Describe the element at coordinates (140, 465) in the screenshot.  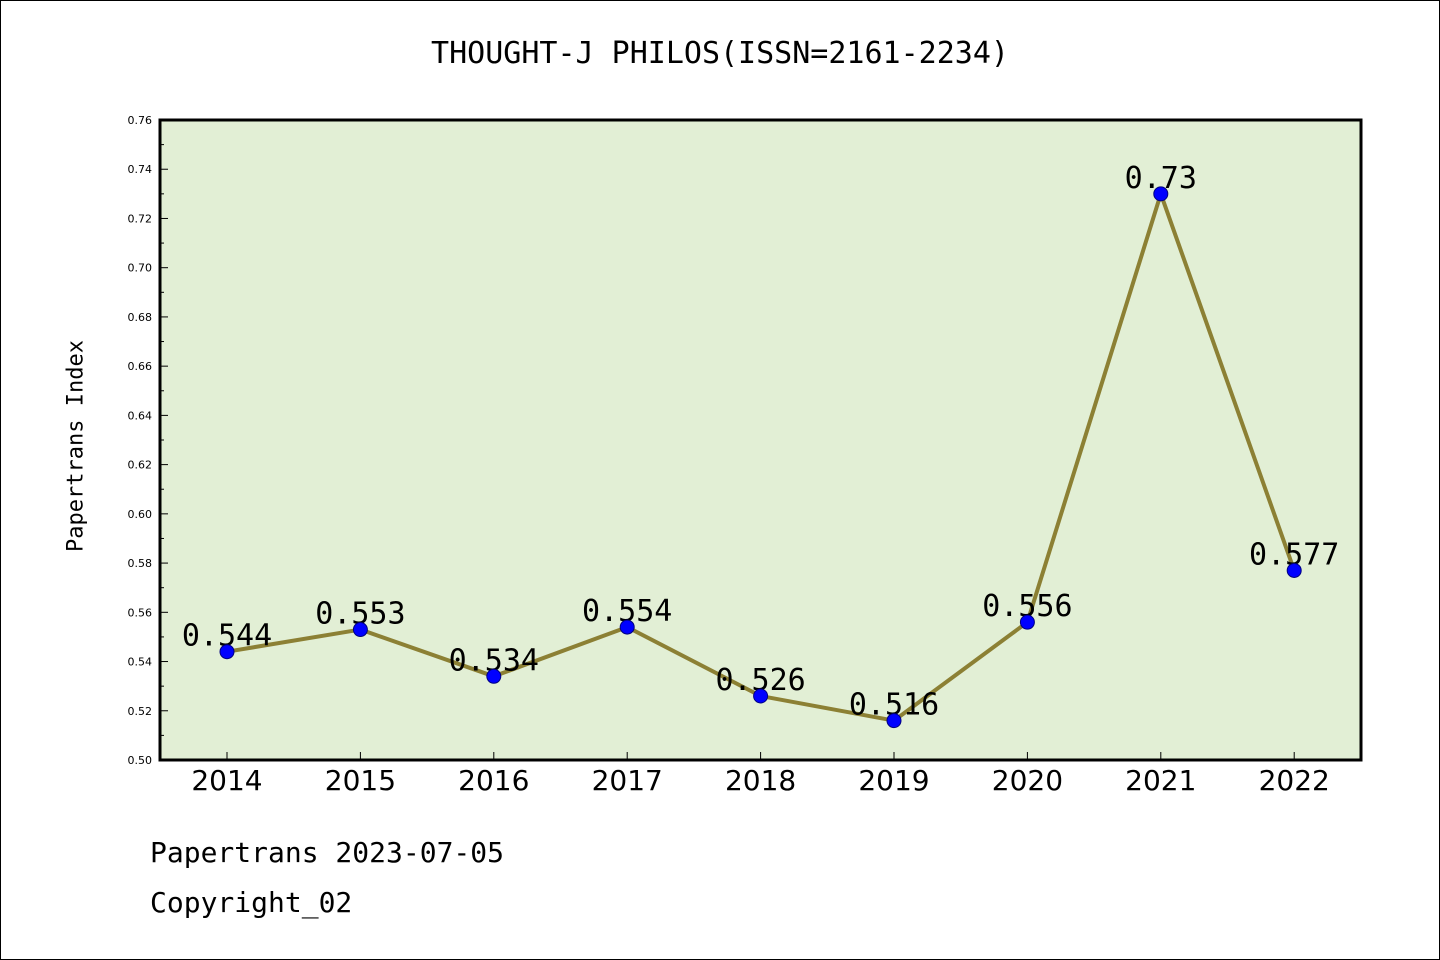
I see `y-tick-label: 0.62` at that location.